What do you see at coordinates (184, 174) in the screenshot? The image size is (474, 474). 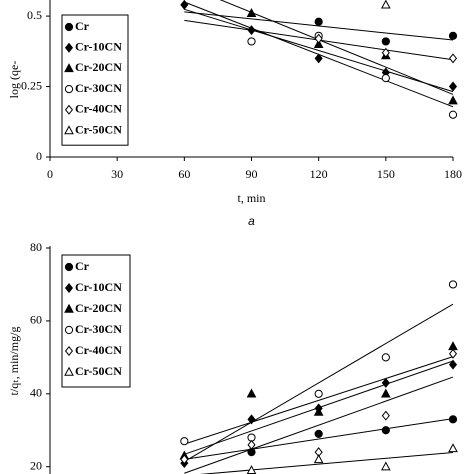 I see `x-tick-label: 60` at bounding box center [184, 174].